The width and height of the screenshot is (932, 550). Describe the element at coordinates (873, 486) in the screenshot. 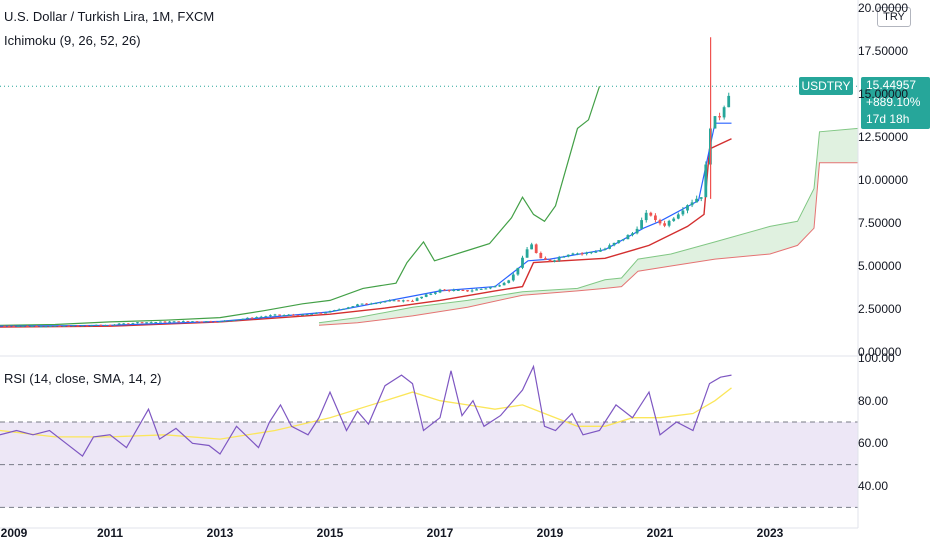

I see `rsi-tick-label: 40.00` at that location.